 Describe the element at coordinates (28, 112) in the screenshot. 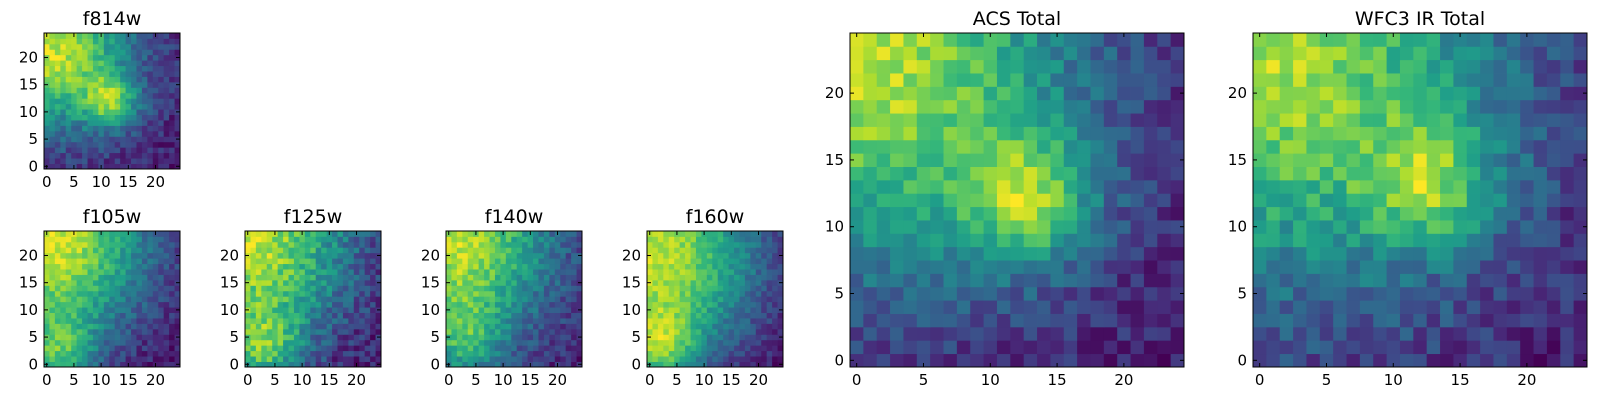

I see `y-tick-label: 10` at that location.